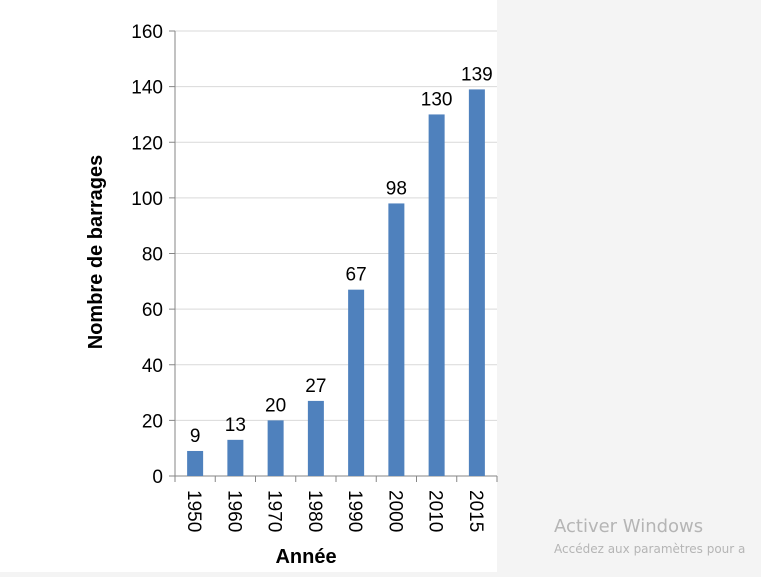  What do you see at coordinates (195, 436) in the screenshot?
I see `data-label-1950: 9` at bounding box center [195, 436].